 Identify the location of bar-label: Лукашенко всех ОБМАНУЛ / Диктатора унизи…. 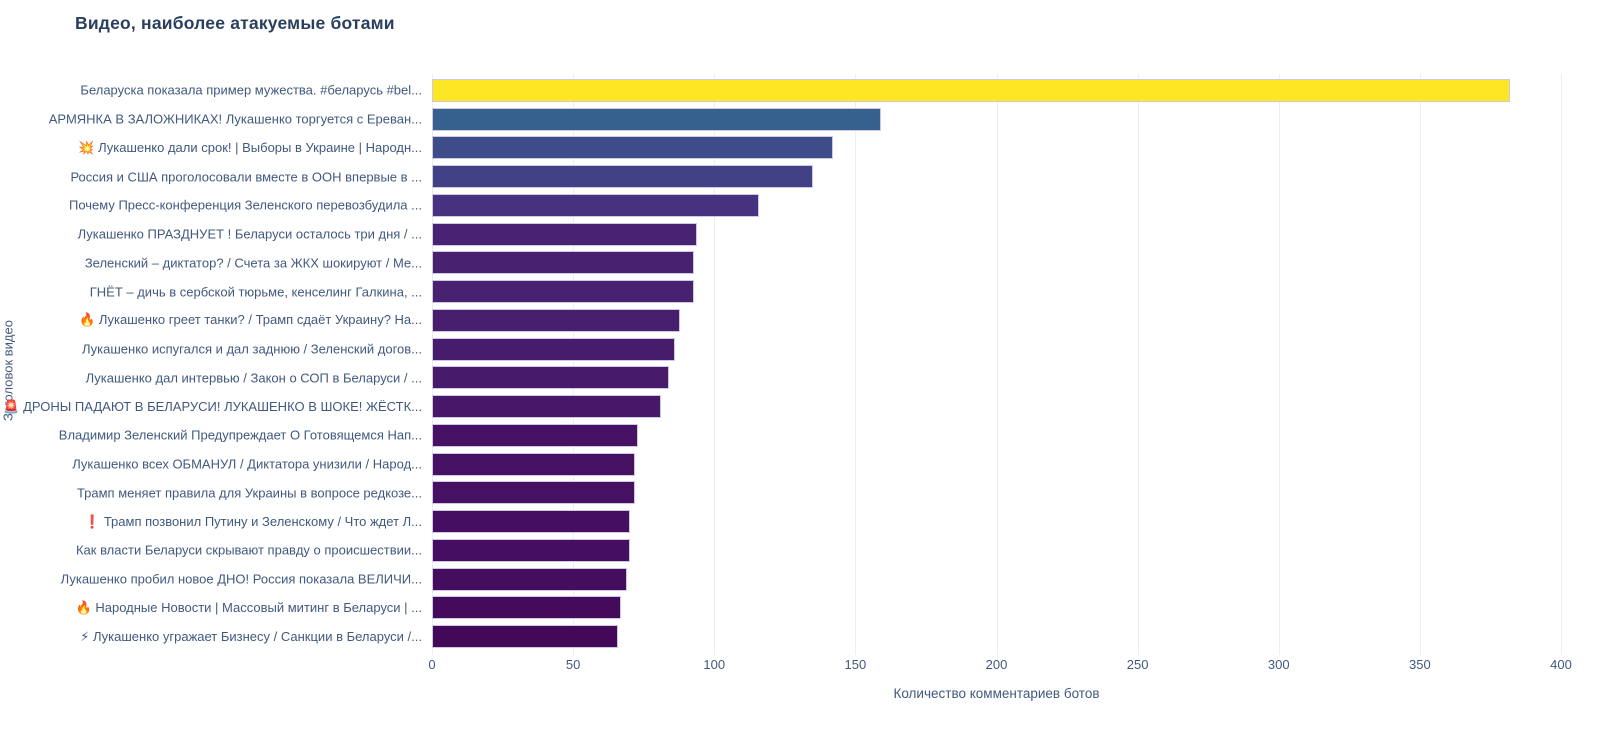
(247, 464).